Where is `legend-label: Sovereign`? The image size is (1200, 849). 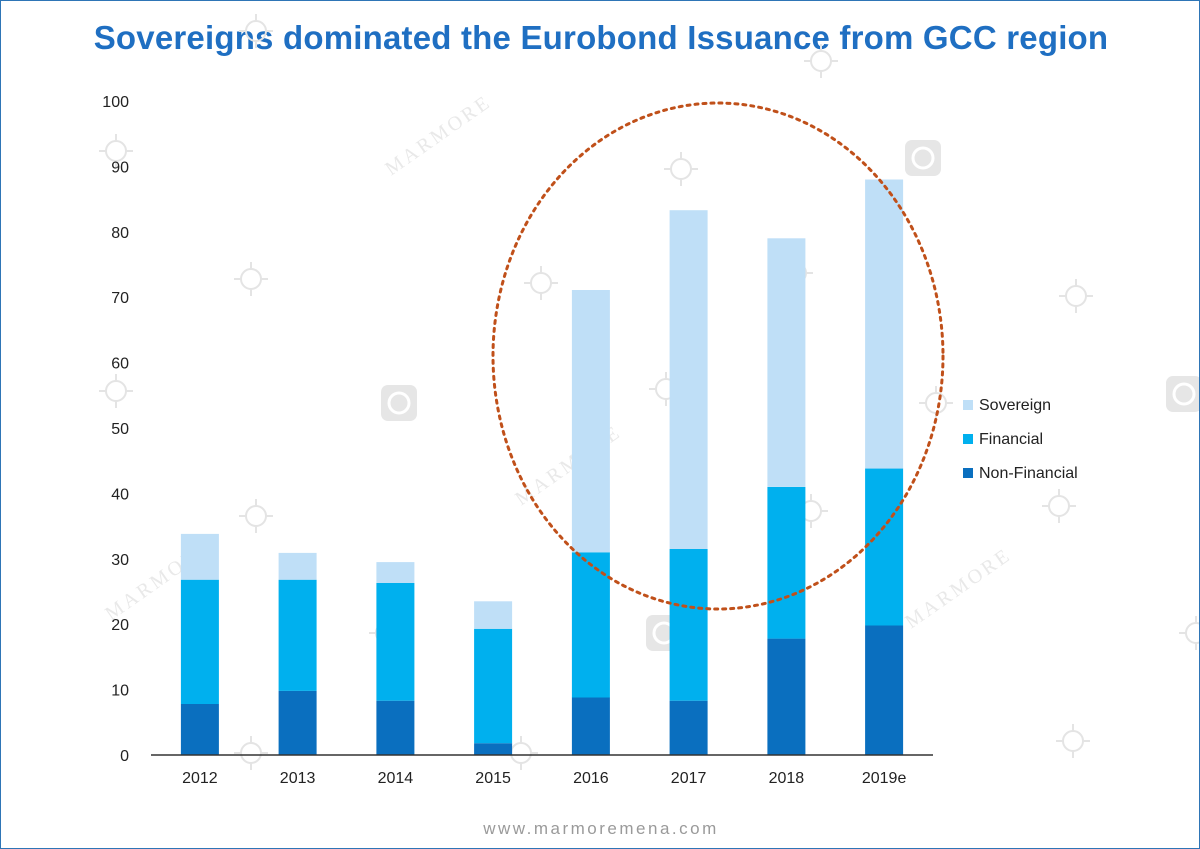
legend-label: Sovereign is located at coordinates (1015, 405).